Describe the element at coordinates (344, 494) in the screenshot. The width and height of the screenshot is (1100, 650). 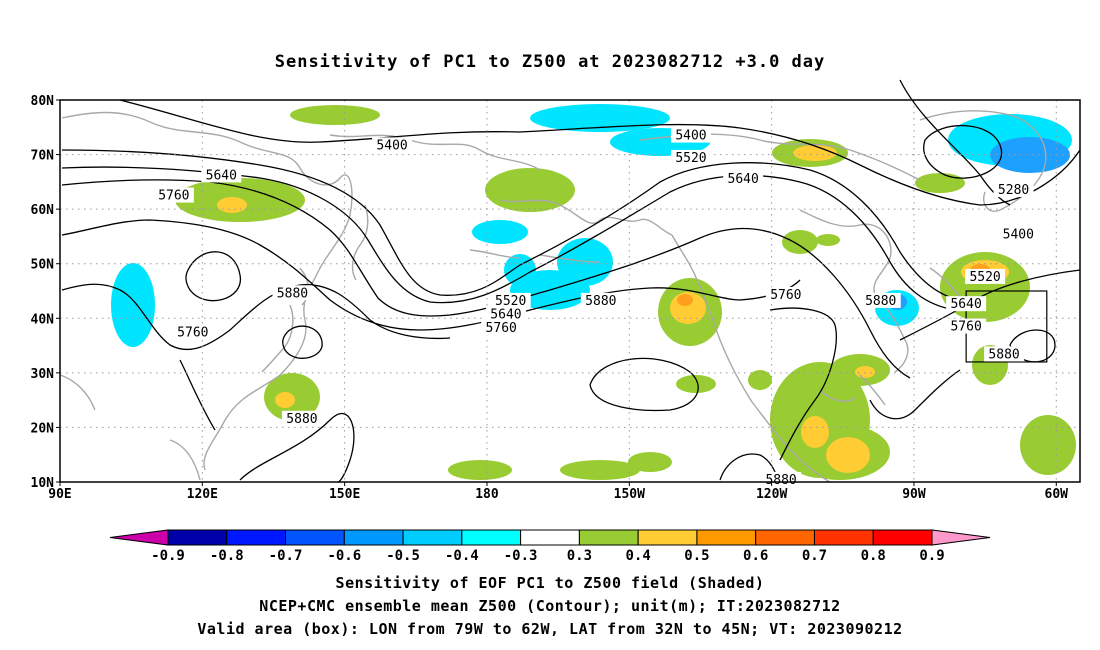
I see `lon-tick-label: 150E` at that location.